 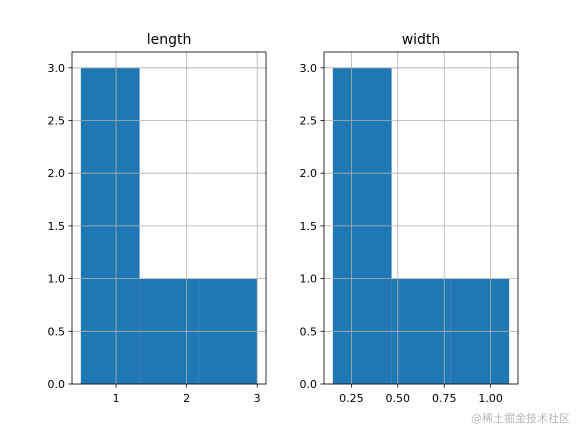 What do you see at coordinates (186, 398) in the screenshot?
I see `x-tick-label: 2` at bounding box center [186, 398].